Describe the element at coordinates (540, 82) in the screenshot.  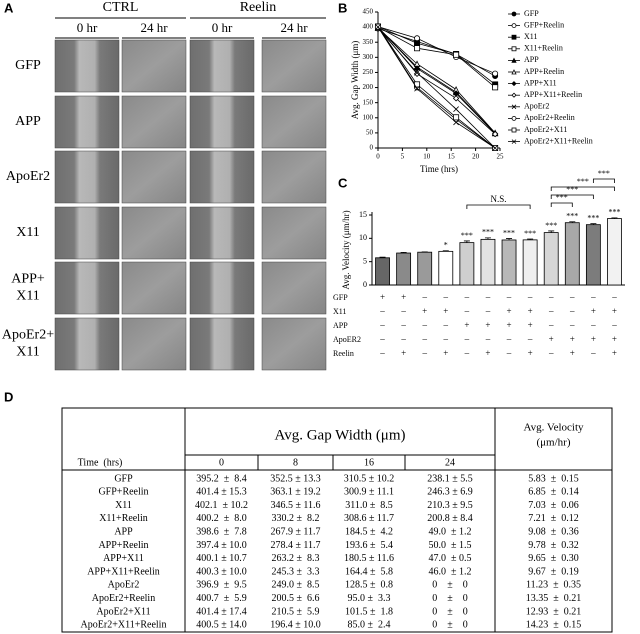
I see `legend-label: APP+X11` at that location.